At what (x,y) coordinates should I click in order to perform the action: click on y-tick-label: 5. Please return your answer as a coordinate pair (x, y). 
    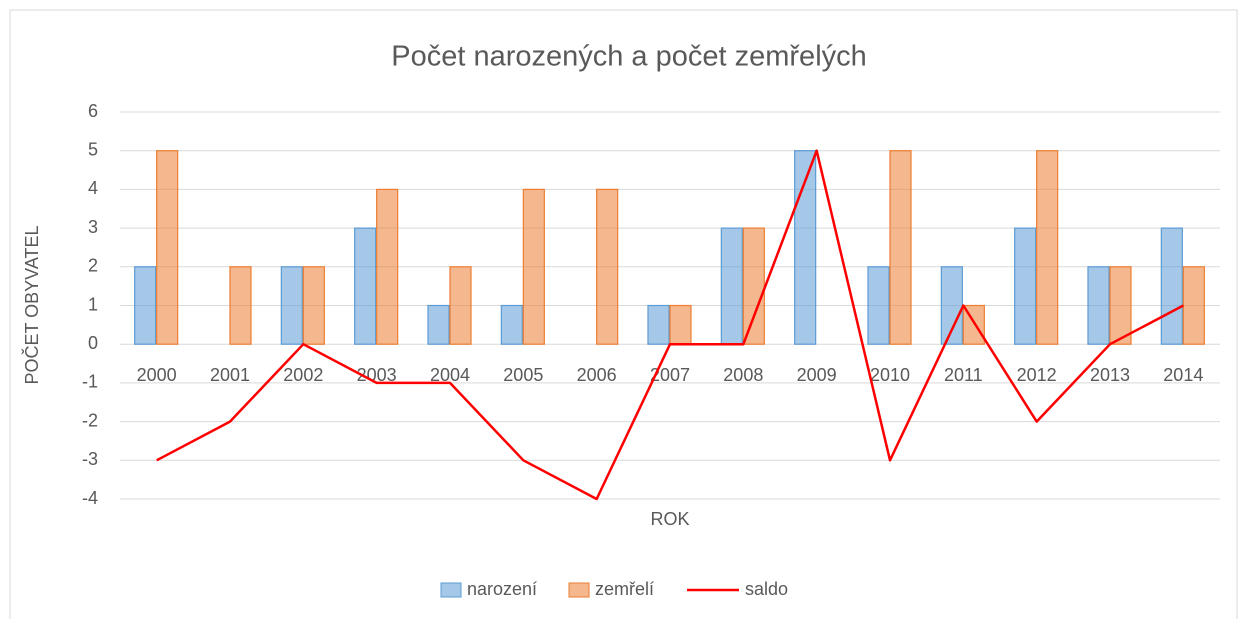
    Looking at the image, I should click on (93, 149).